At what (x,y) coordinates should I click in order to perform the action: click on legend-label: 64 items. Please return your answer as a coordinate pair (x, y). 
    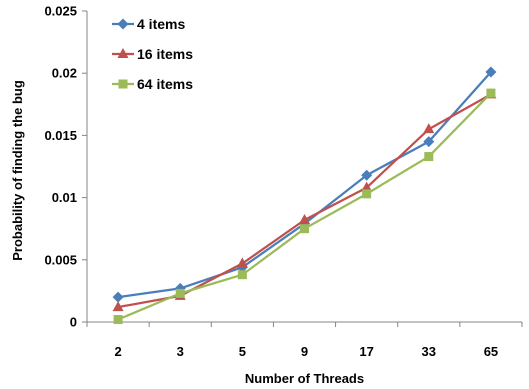
    Looking at the image, I should click on (165, 84).